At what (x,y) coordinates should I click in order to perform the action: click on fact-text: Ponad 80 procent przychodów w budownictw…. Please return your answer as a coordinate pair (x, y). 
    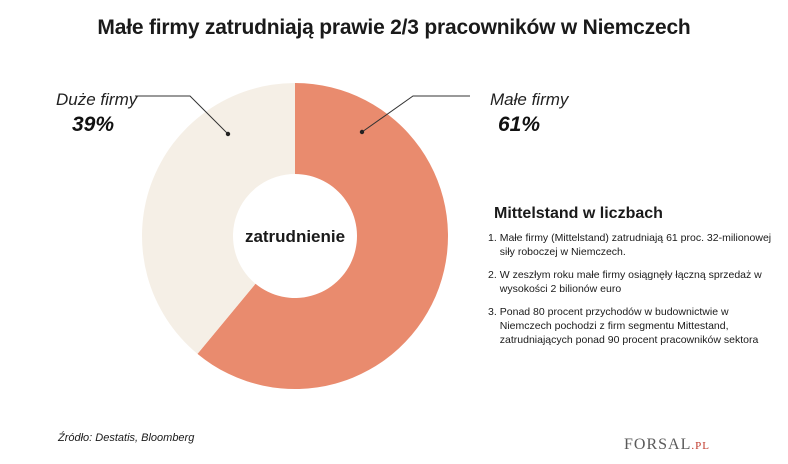
    Looking at the image, I should click on (629, 326).